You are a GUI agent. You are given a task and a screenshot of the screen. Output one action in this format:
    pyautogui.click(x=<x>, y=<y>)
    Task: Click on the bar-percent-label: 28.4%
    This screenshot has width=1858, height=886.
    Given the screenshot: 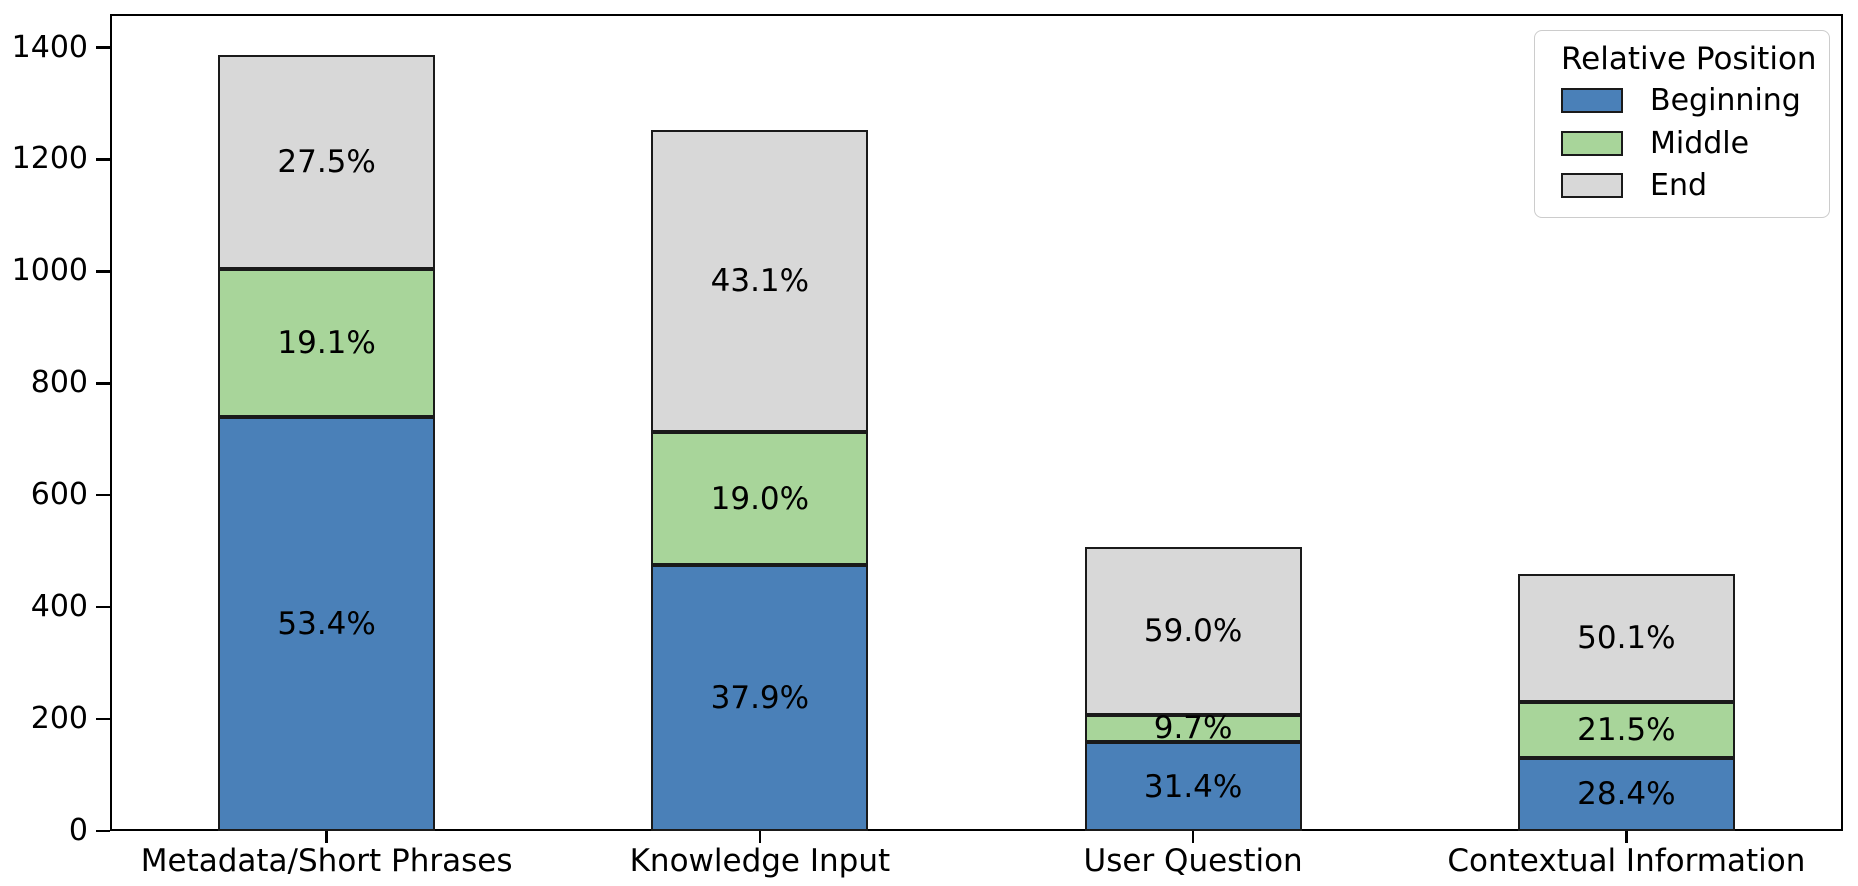 What is the action you would take?
    pyautogui.click(x=1626, y=794)
    